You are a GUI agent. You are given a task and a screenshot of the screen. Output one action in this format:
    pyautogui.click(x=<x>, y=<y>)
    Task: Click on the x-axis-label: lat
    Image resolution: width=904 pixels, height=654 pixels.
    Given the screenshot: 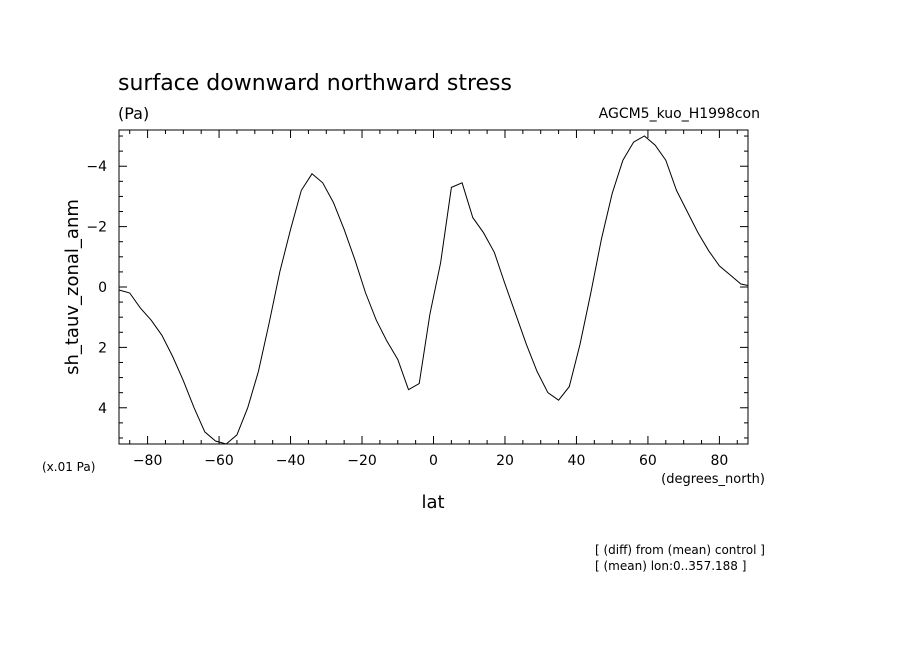 What is the action you would take?
    pyautogui.click(x=432, y=502)
    